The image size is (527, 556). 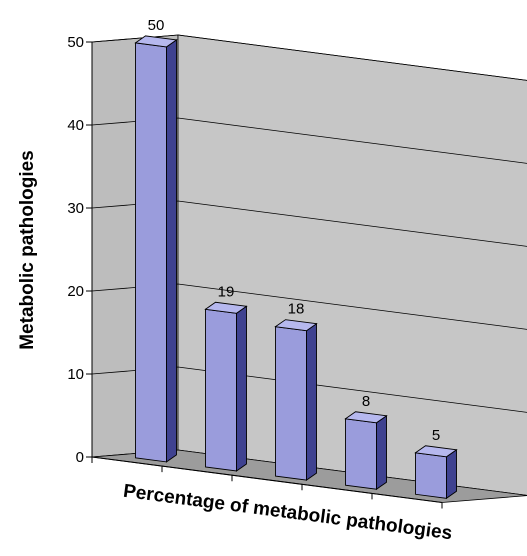 What do you see at coordinates (226, 291) in the screenshot?
I see `data-label: 19` at bounding box center [226, 291].